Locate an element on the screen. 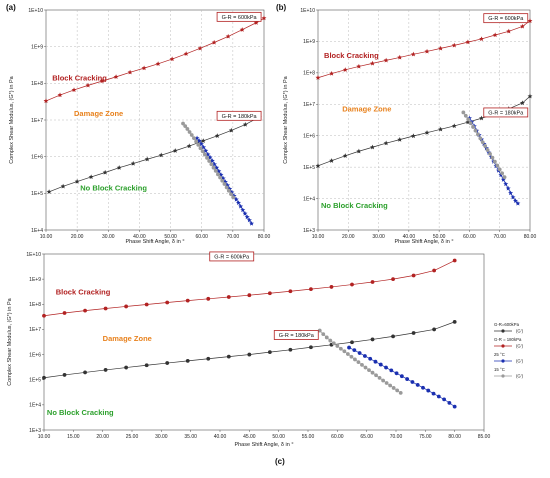 The image size is (550, 478). y-tick-label: 1E+8 is located at coordinates (309, 74).